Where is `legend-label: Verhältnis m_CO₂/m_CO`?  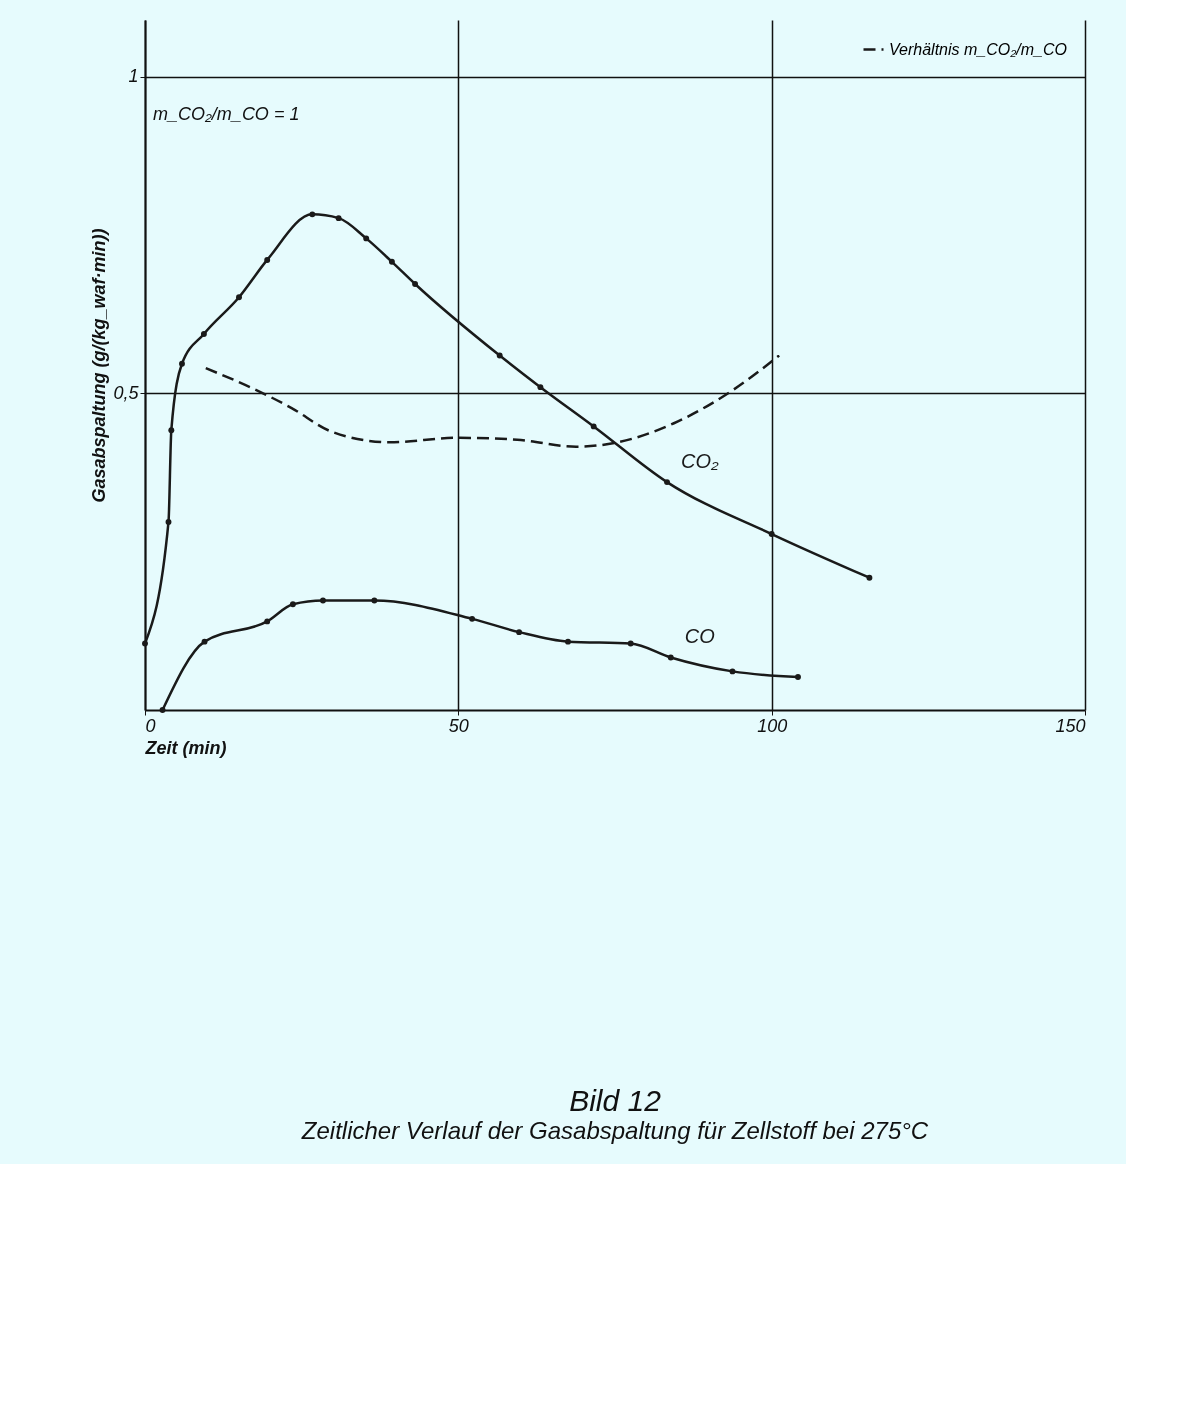
legend-label: Verhältnis m_CO₂/m_CO is located at coordinates (978, 49).